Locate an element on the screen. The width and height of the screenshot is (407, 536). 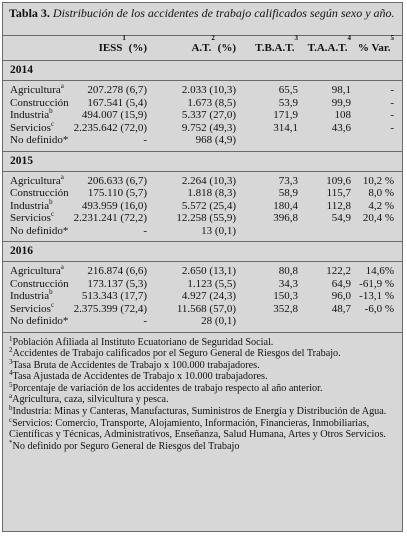
table-cell: 20,4 % is located at coordinates (378, 218).